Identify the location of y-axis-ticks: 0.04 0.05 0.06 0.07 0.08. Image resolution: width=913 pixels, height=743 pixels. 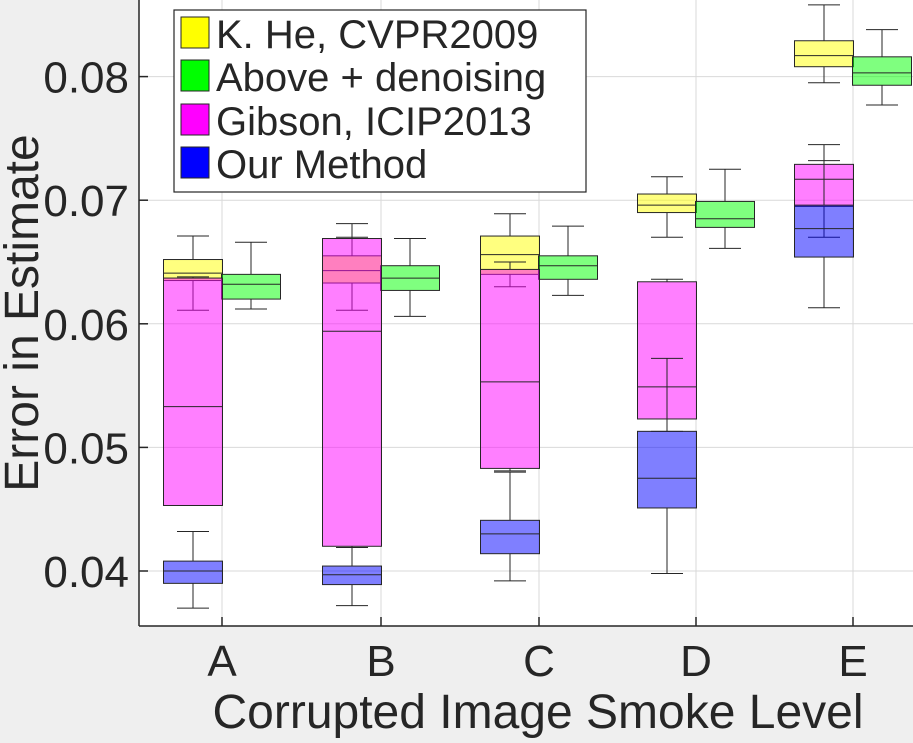
(95, 325).